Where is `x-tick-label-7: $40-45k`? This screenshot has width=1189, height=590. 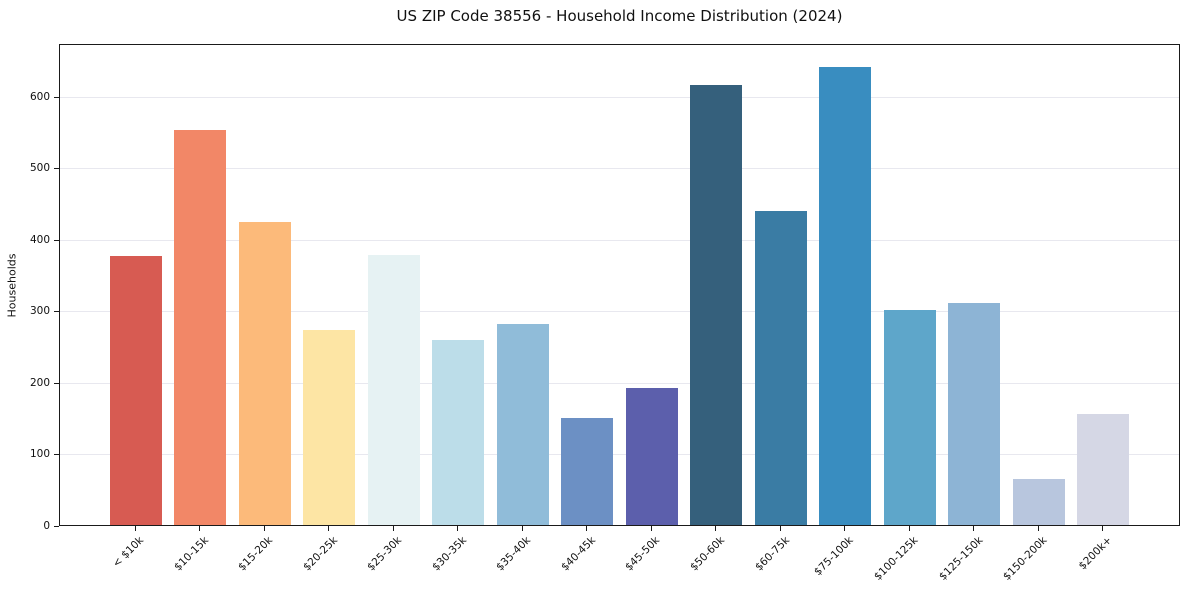
x-tick-label-7: $40-45k is located at coordinates (578, 554).